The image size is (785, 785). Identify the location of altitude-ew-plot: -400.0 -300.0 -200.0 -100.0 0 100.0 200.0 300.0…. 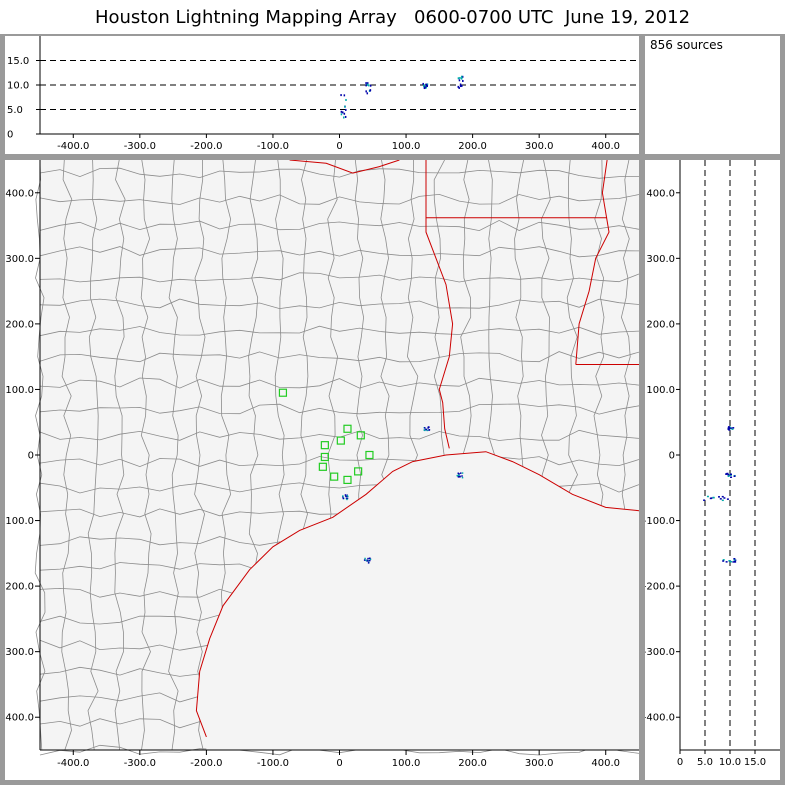
(323, 94).